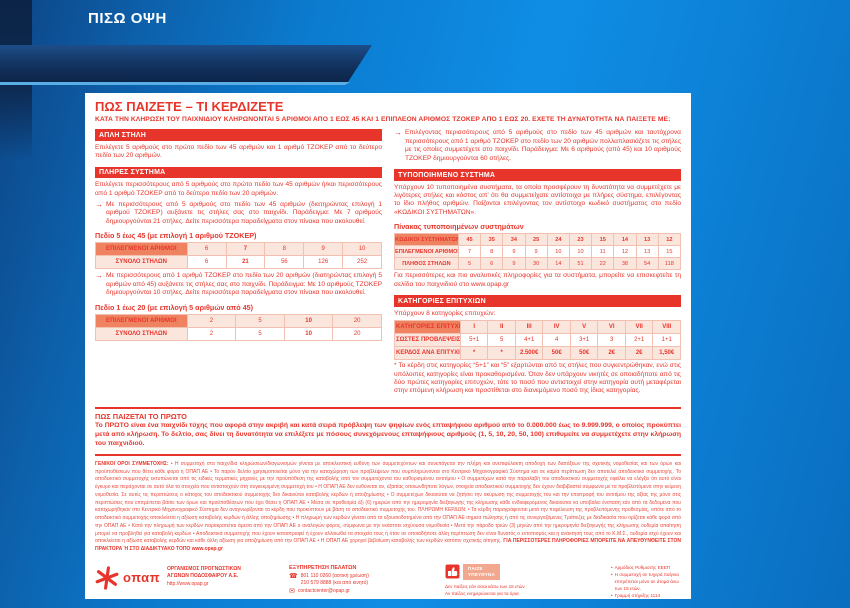 This screenshot has height=608, width=850. Describe the element at coordinates (639, 327) in the screenshot. I see `table-cell: VII` at that location.